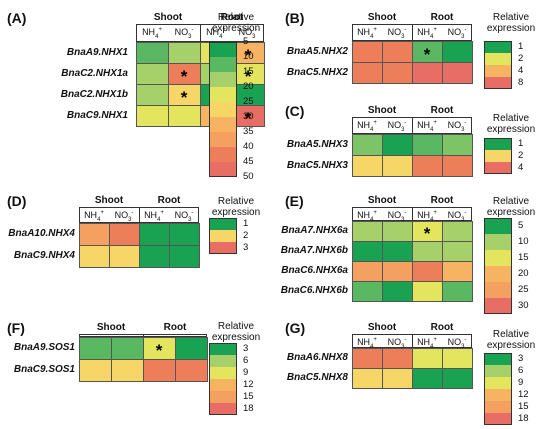 The image size is (550, 429). Describe the element at coordinates (295, 328) in the screenshot. I see `panel-label: (G)` at that location.